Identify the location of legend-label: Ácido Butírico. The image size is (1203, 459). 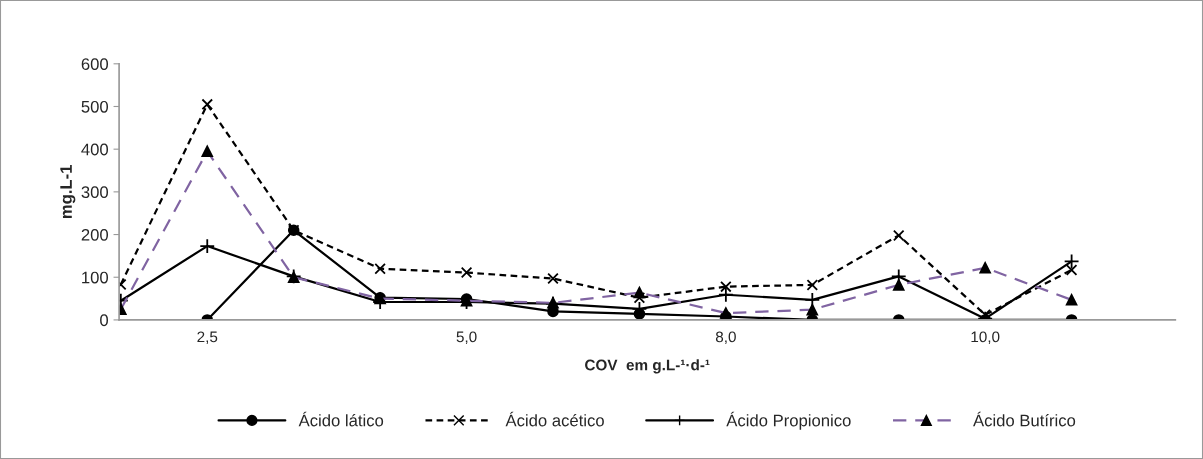
(1024, 419).